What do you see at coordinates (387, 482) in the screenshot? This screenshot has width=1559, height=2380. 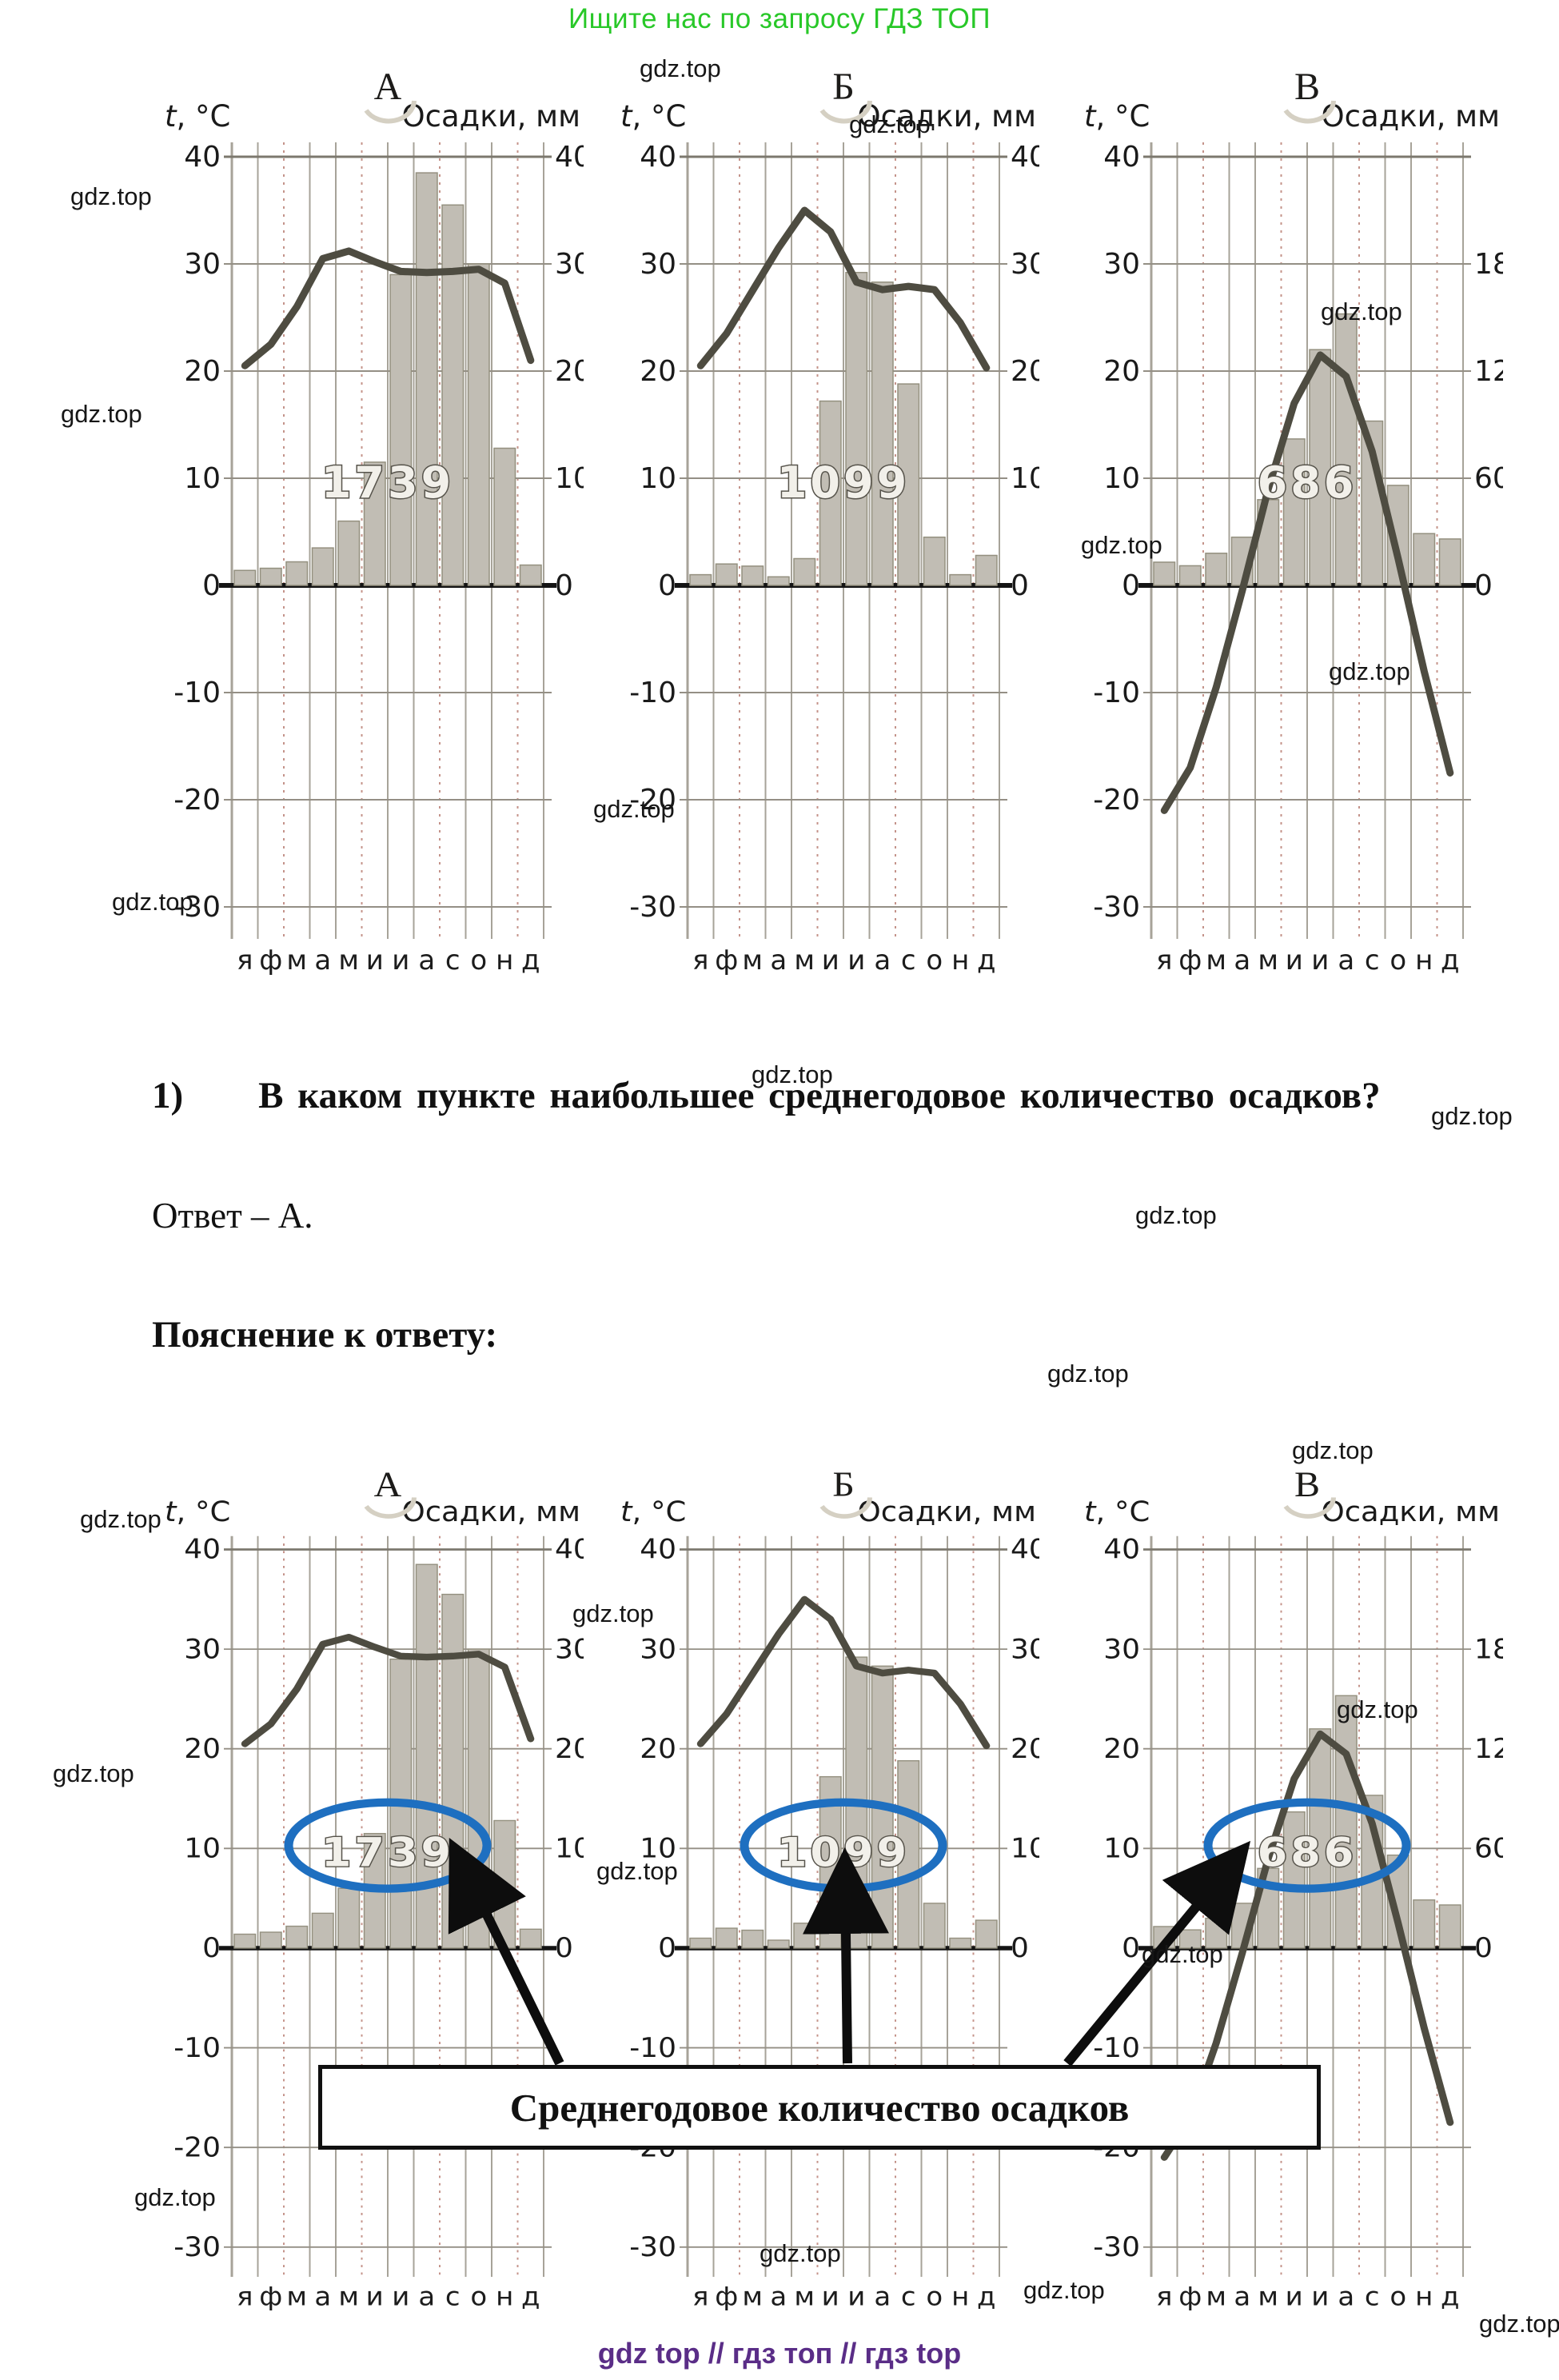 I see `annual-precip-total: 1739` at bounding box center [387, 482].